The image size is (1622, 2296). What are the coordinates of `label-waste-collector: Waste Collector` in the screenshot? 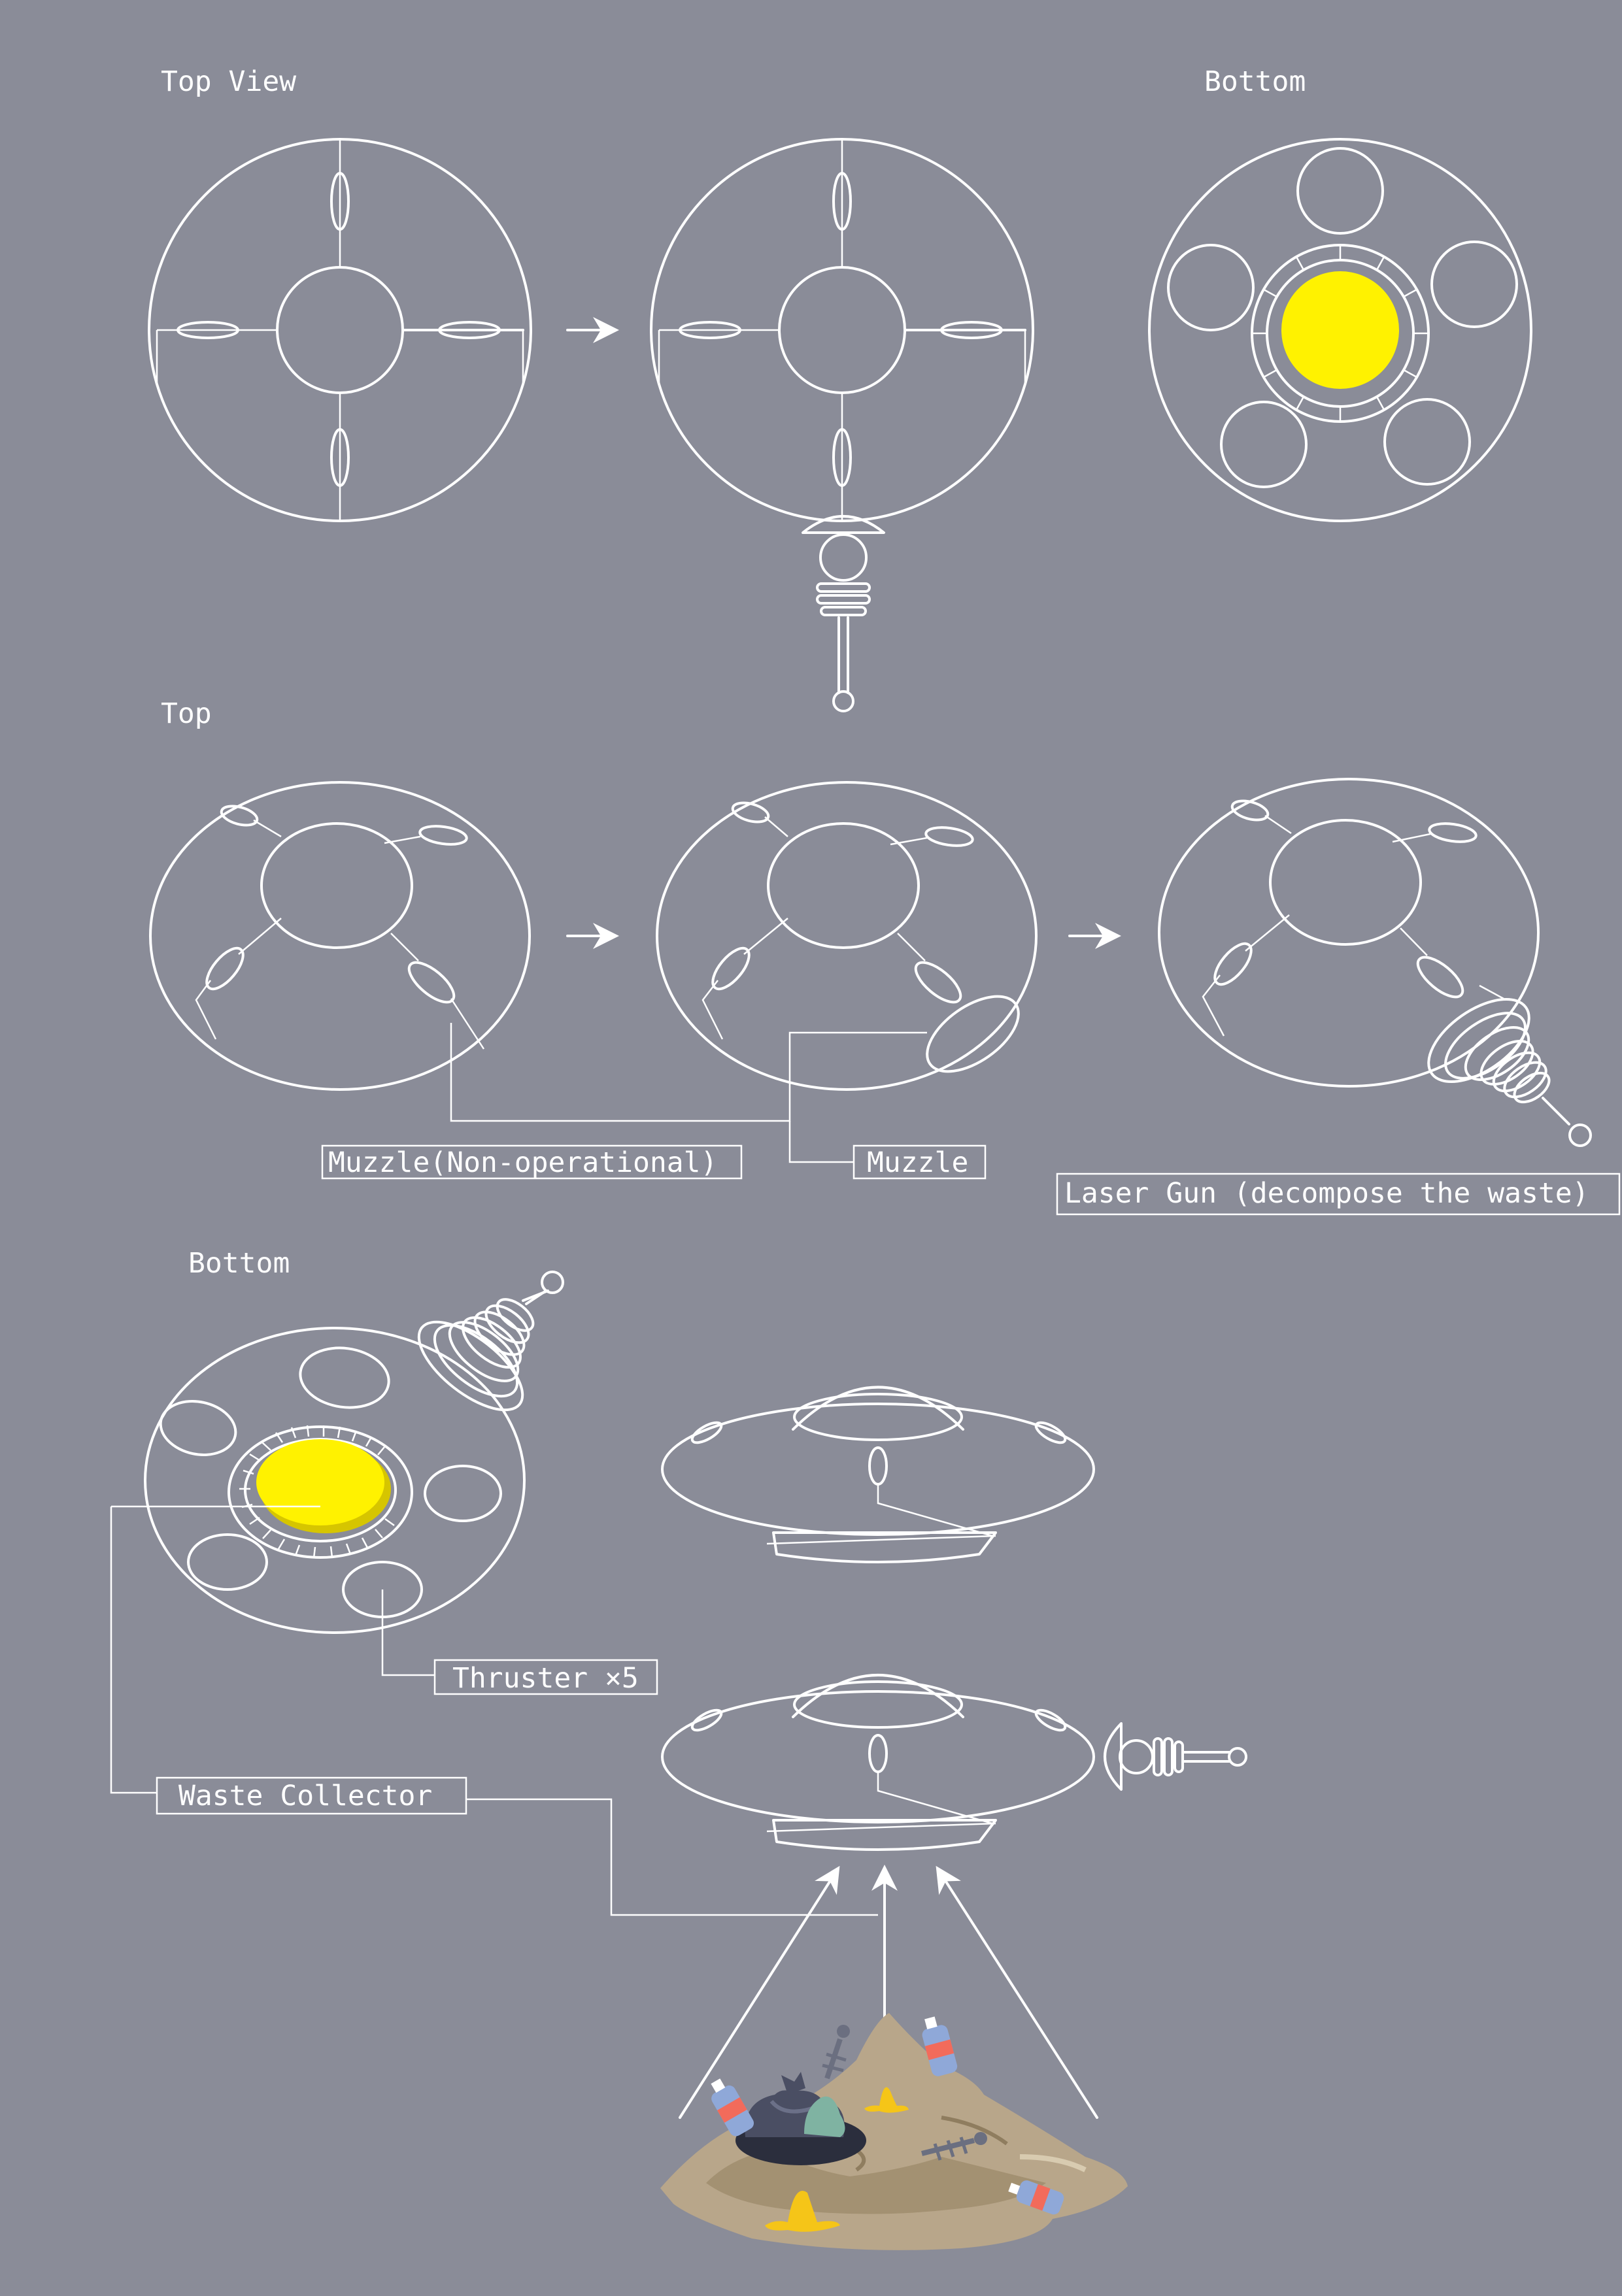 It's located at (311, 1795).